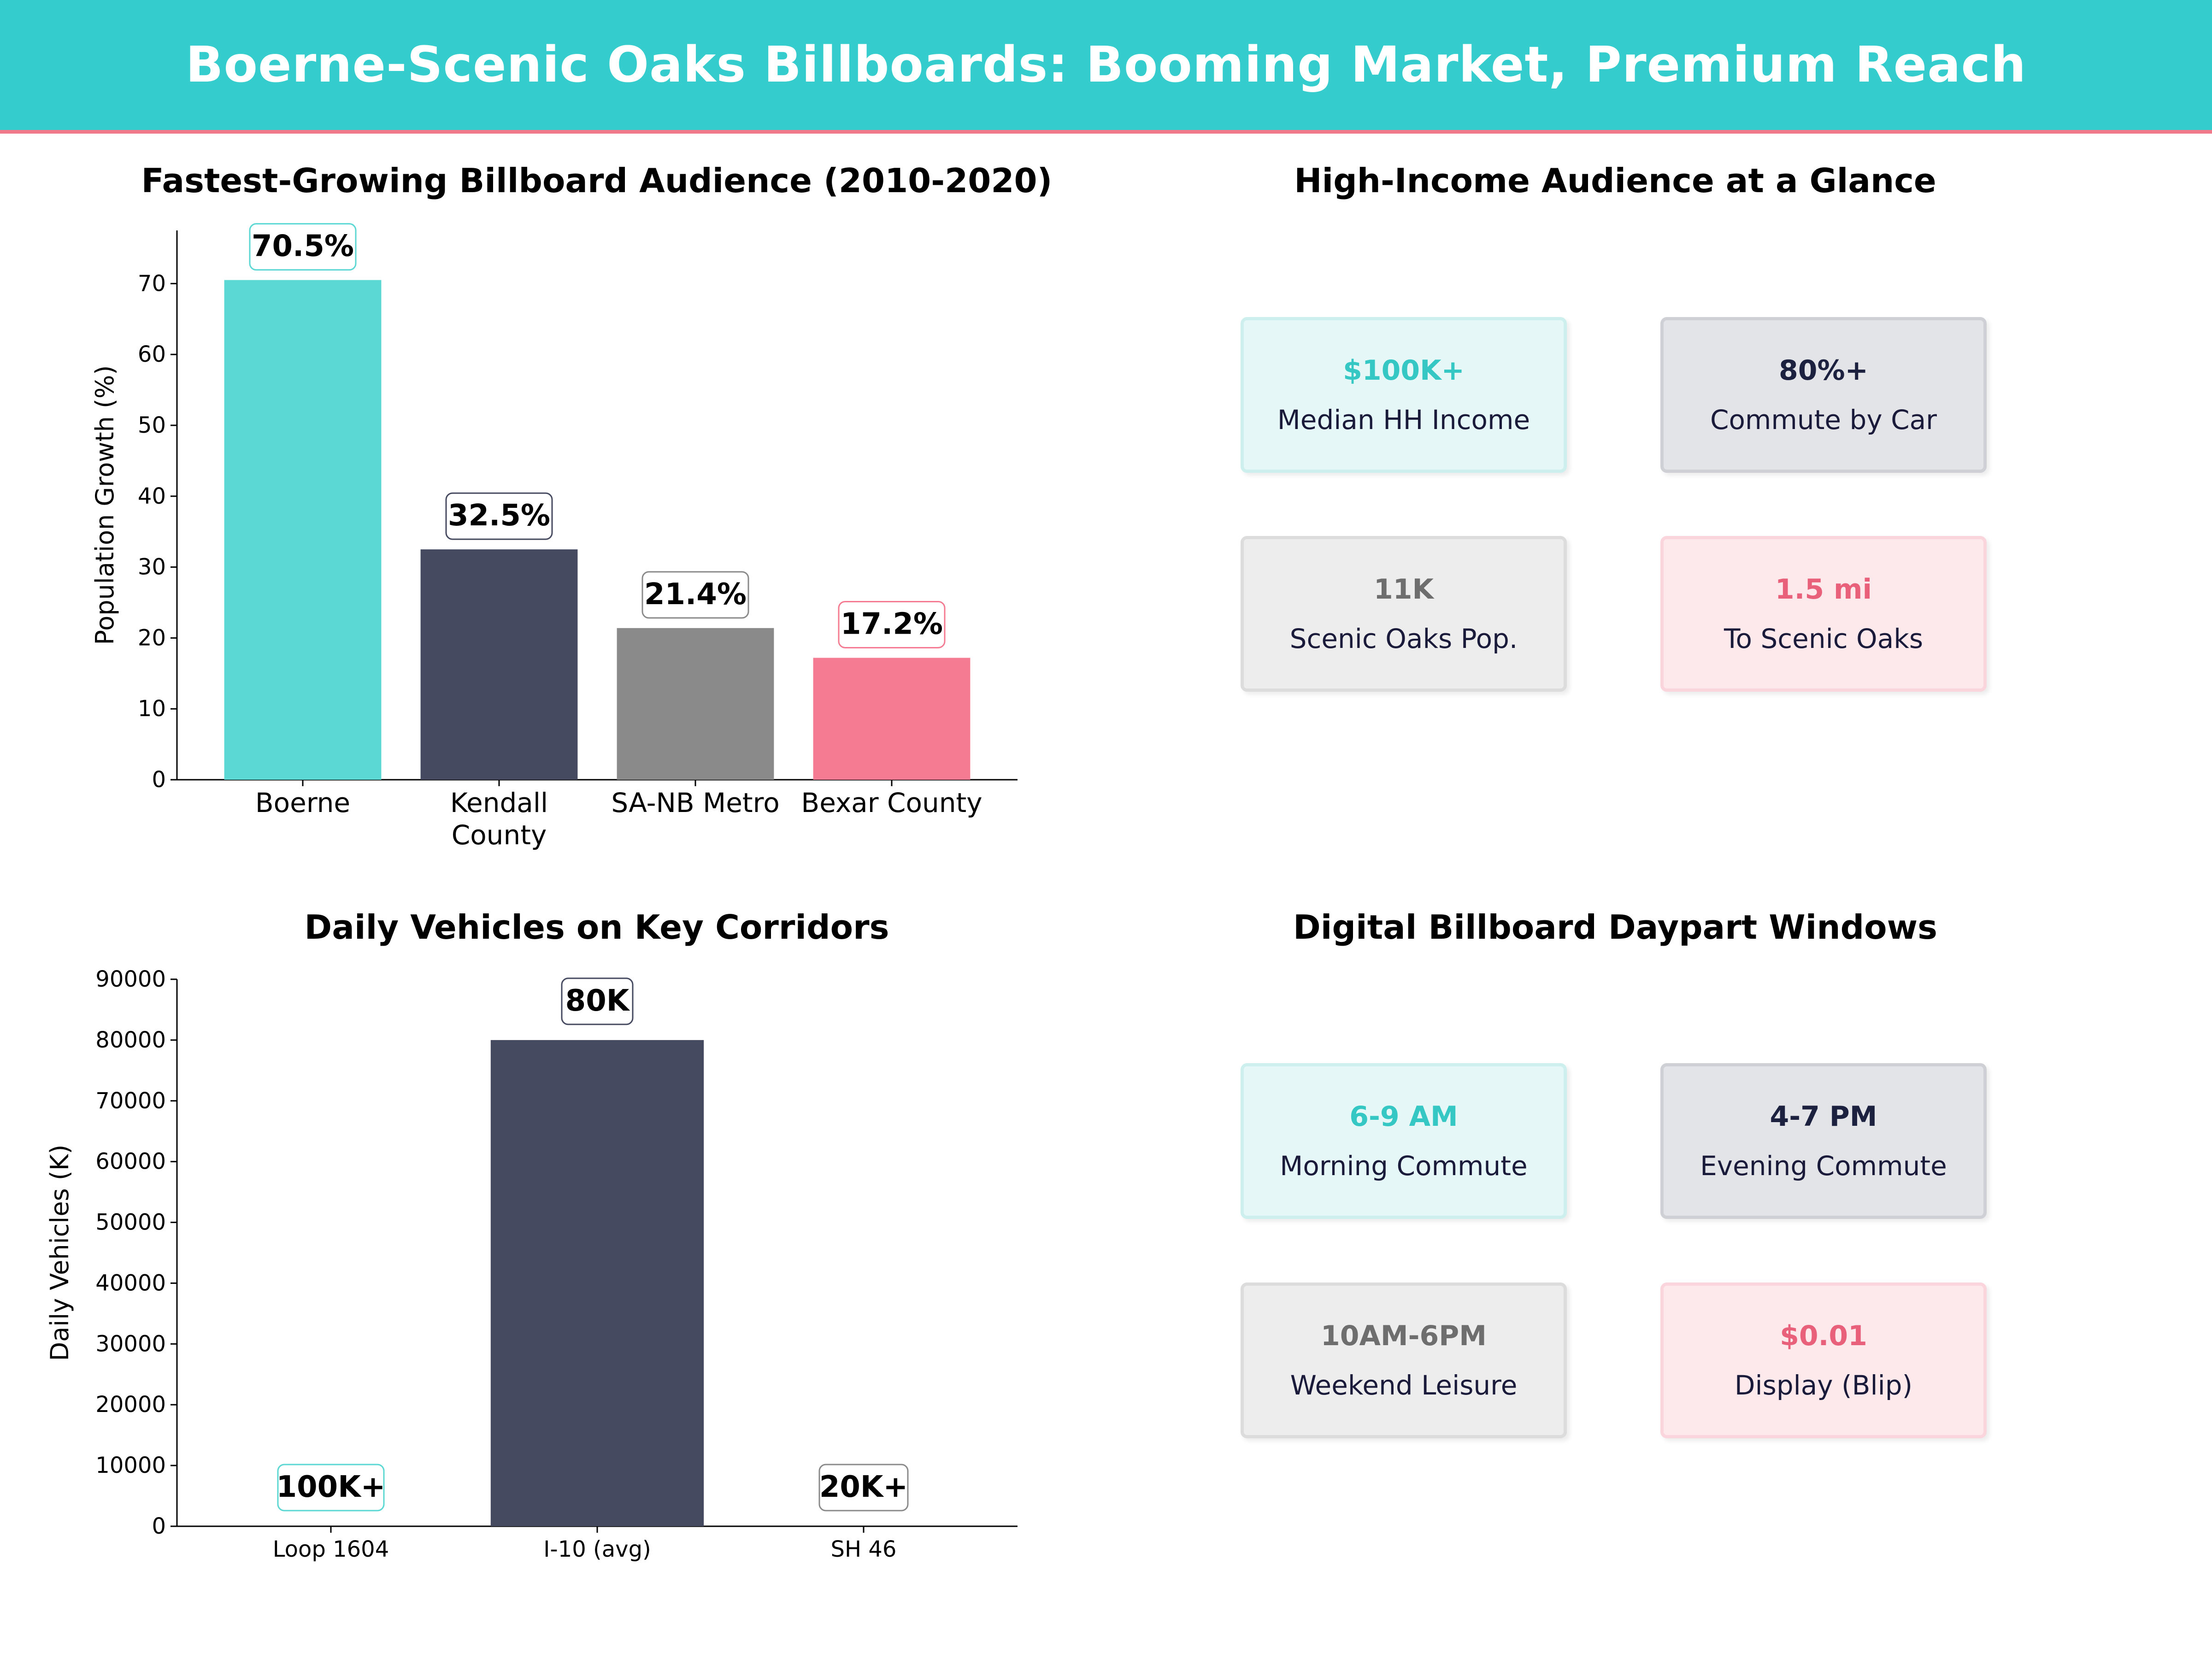 Image resolution: width=2212 pixels, height=1659 pixels. Describe the element at coordinates (1824, 638) in the screenshot. I see `card-label: To Scenic Oaks` at that location.